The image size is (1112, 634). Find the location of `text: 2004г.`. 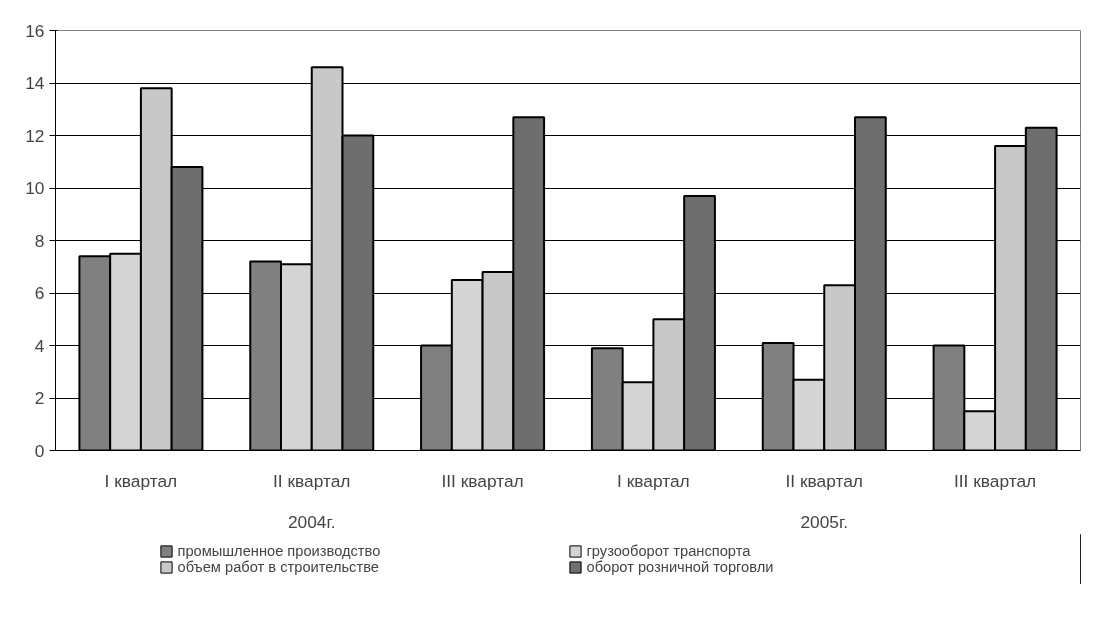

text: 2004г. is located at coordinates (311, 521).